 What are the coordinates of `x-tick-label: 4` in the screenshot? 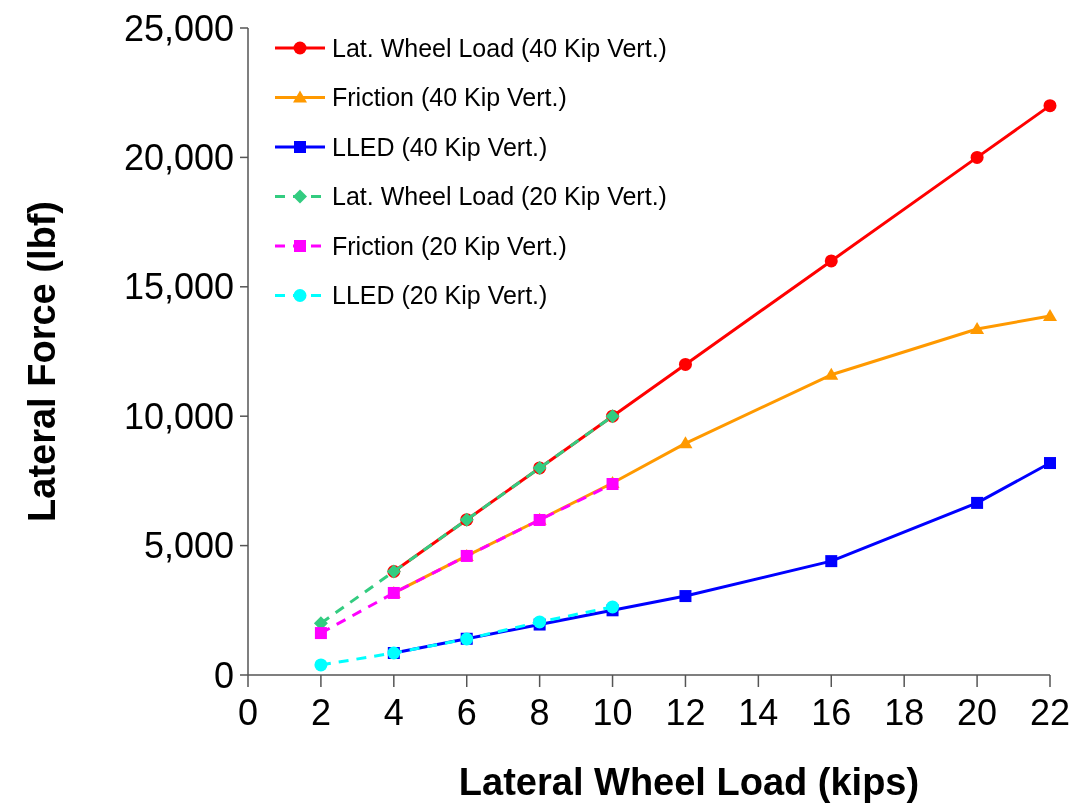 It's located at (393, 712).